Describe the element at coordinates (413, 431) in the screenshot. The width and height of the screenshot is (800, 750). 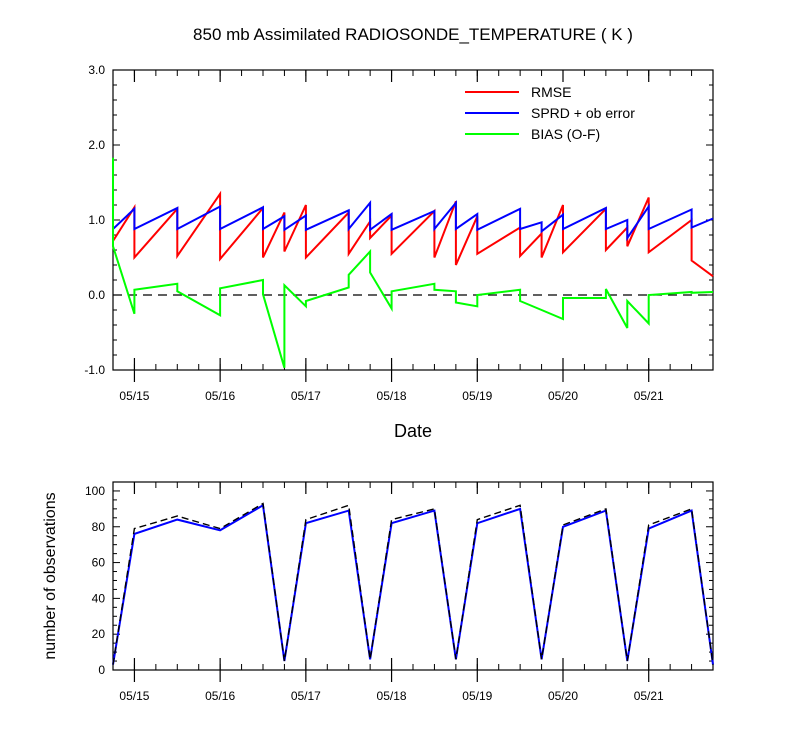
I see `x-axis-label: Date` at that location.